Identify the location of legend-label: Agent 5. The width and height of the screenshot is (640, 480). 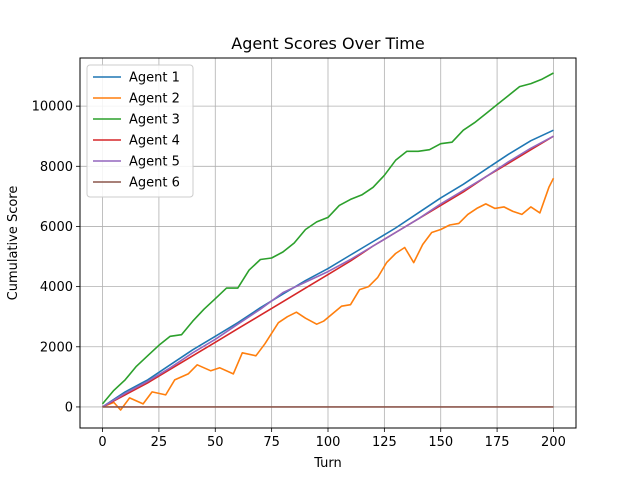
(154, 162).